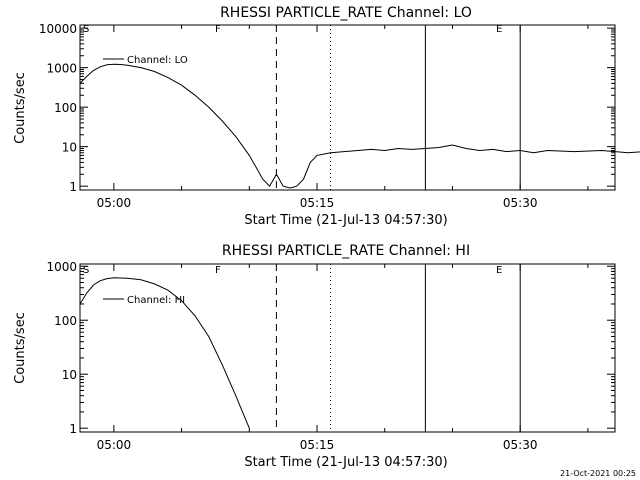  Describe the element at coordinates (218, 29) in the screenshot. I see `lo-flare-marker: F` at that location.